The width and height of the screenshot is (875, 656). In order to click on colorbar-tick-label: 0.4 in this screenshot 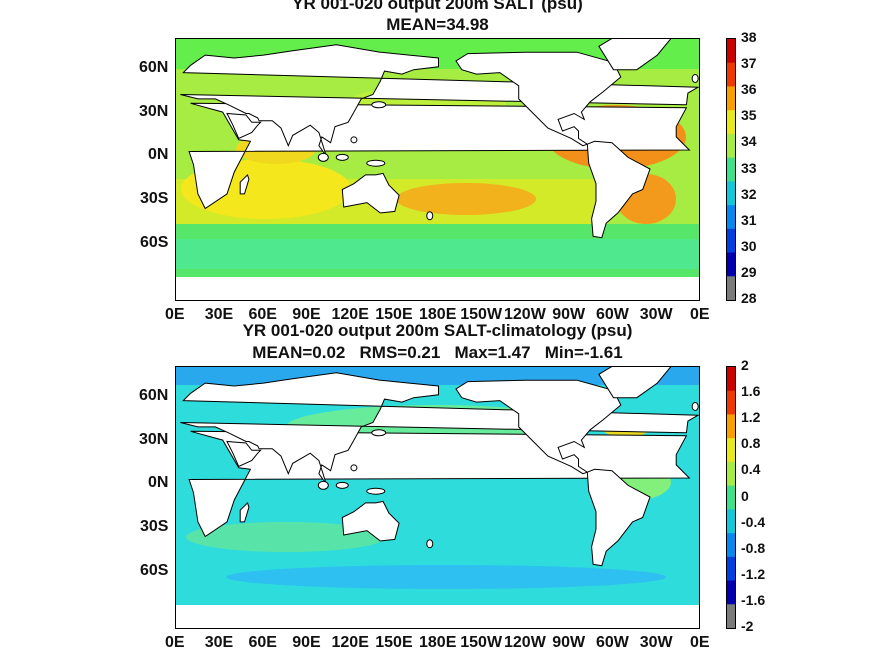, I will do `click(751, 469)`.